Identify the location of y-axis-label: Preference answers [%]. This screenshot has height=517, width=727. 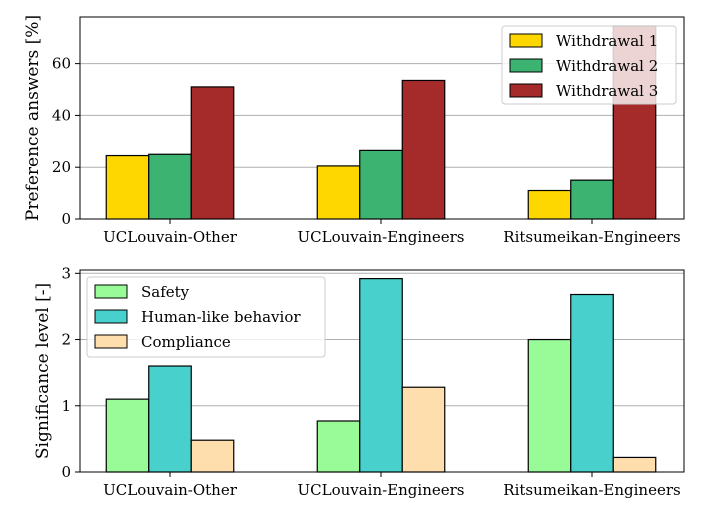
(33, 118).